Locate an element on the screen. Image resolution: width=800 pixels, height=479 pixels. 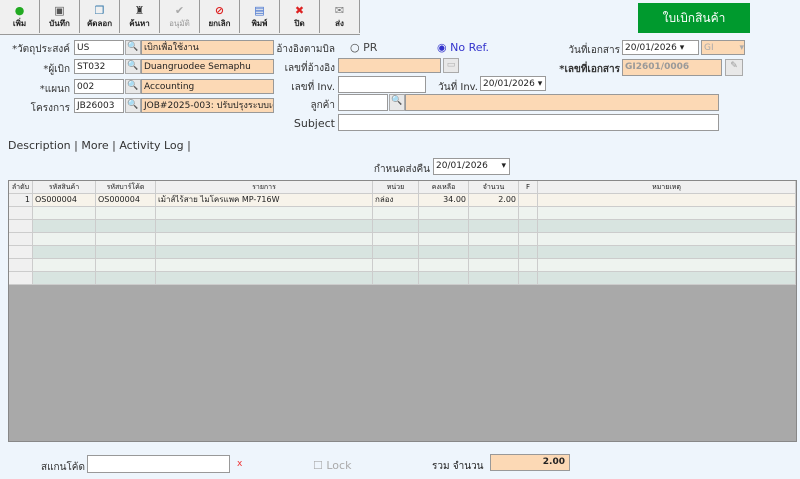
inv-input is located at coordinates (382, 84).